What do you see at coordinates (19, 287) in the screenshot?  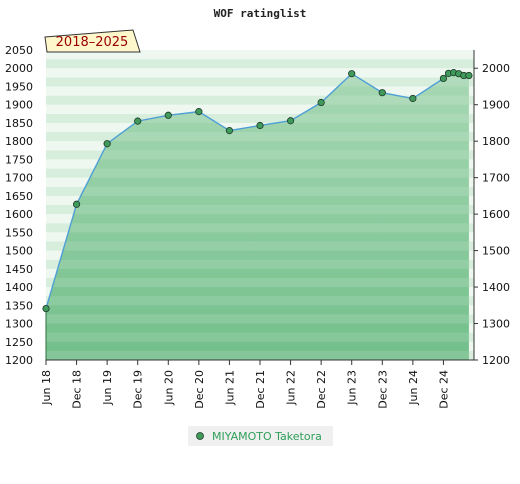 I see `left-y-tick-label: 1400` at bounding box center [19, 287].